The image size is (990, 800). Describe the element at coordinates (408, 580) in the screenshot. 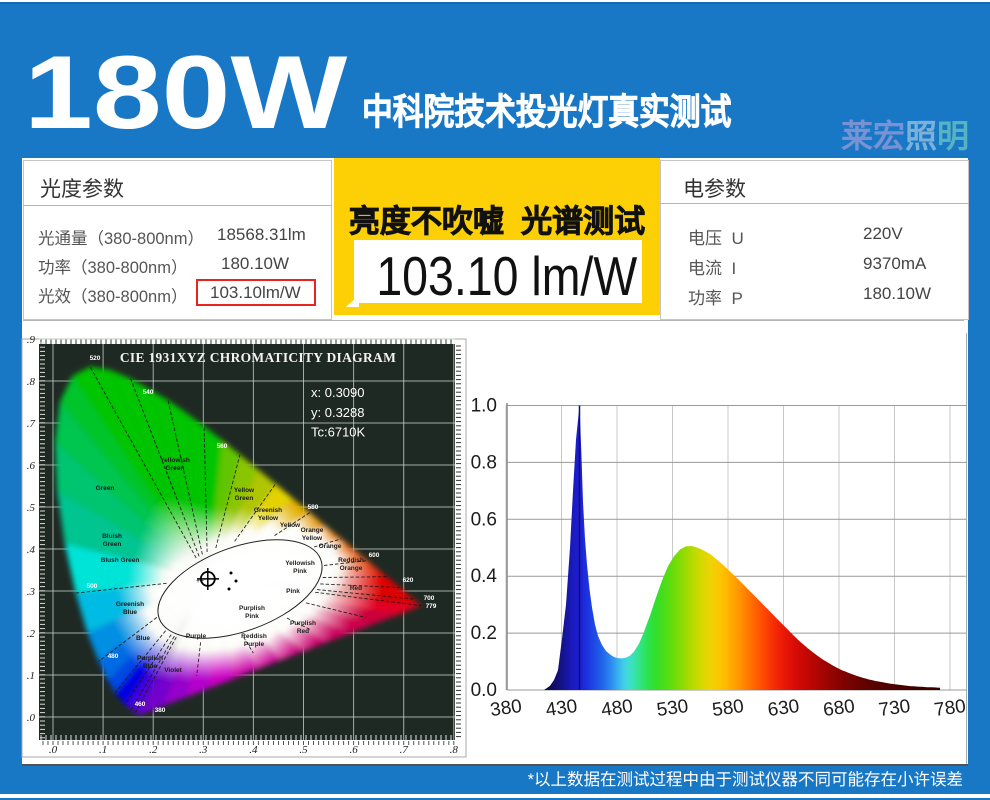

I see `svg-text: 620` at that location.